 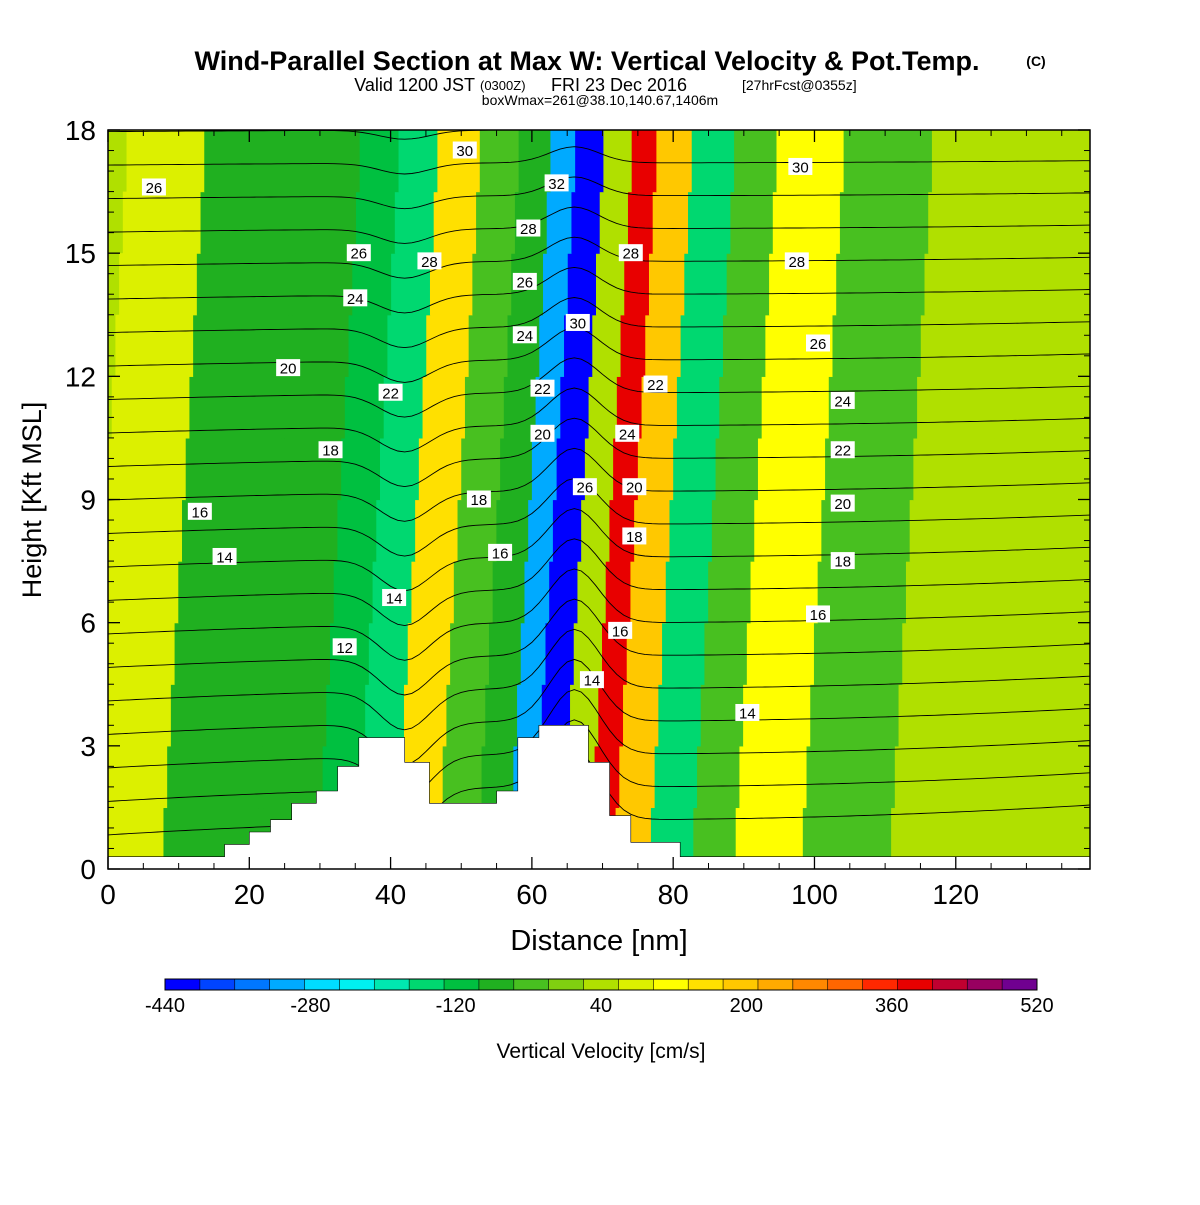 I want to click on valid-time-utc: (0300Z), so click(x=503, y=85).